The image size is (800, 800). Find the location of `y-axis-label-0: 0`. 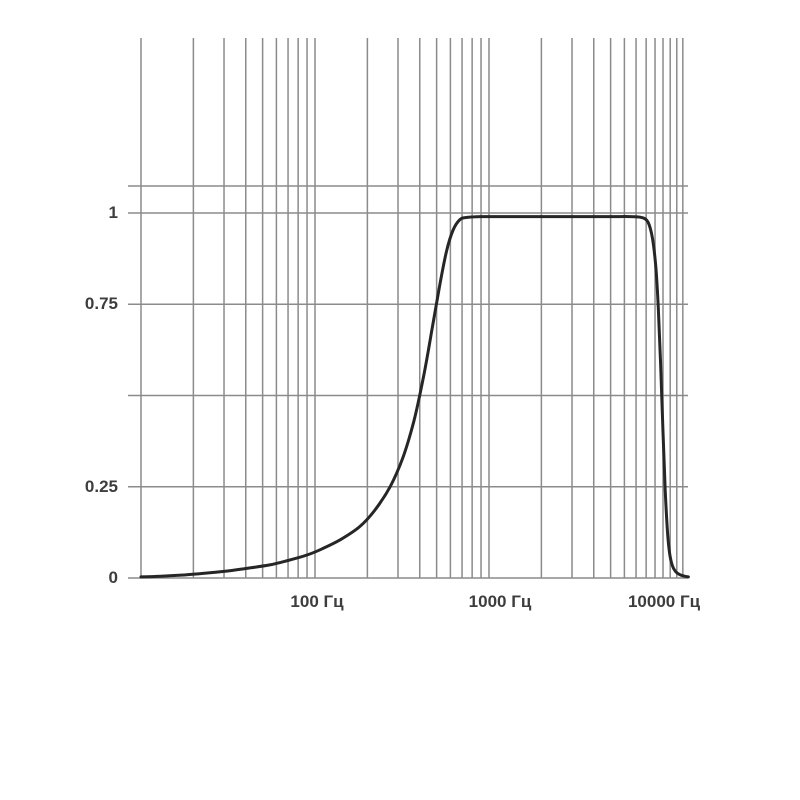

y-axis-label-0: 0 is located at coordinates (113, 577).